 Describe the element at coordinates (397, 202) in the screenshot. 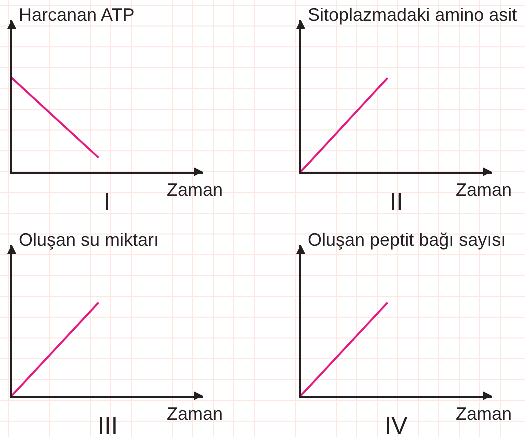

I see `text: II` at that location.